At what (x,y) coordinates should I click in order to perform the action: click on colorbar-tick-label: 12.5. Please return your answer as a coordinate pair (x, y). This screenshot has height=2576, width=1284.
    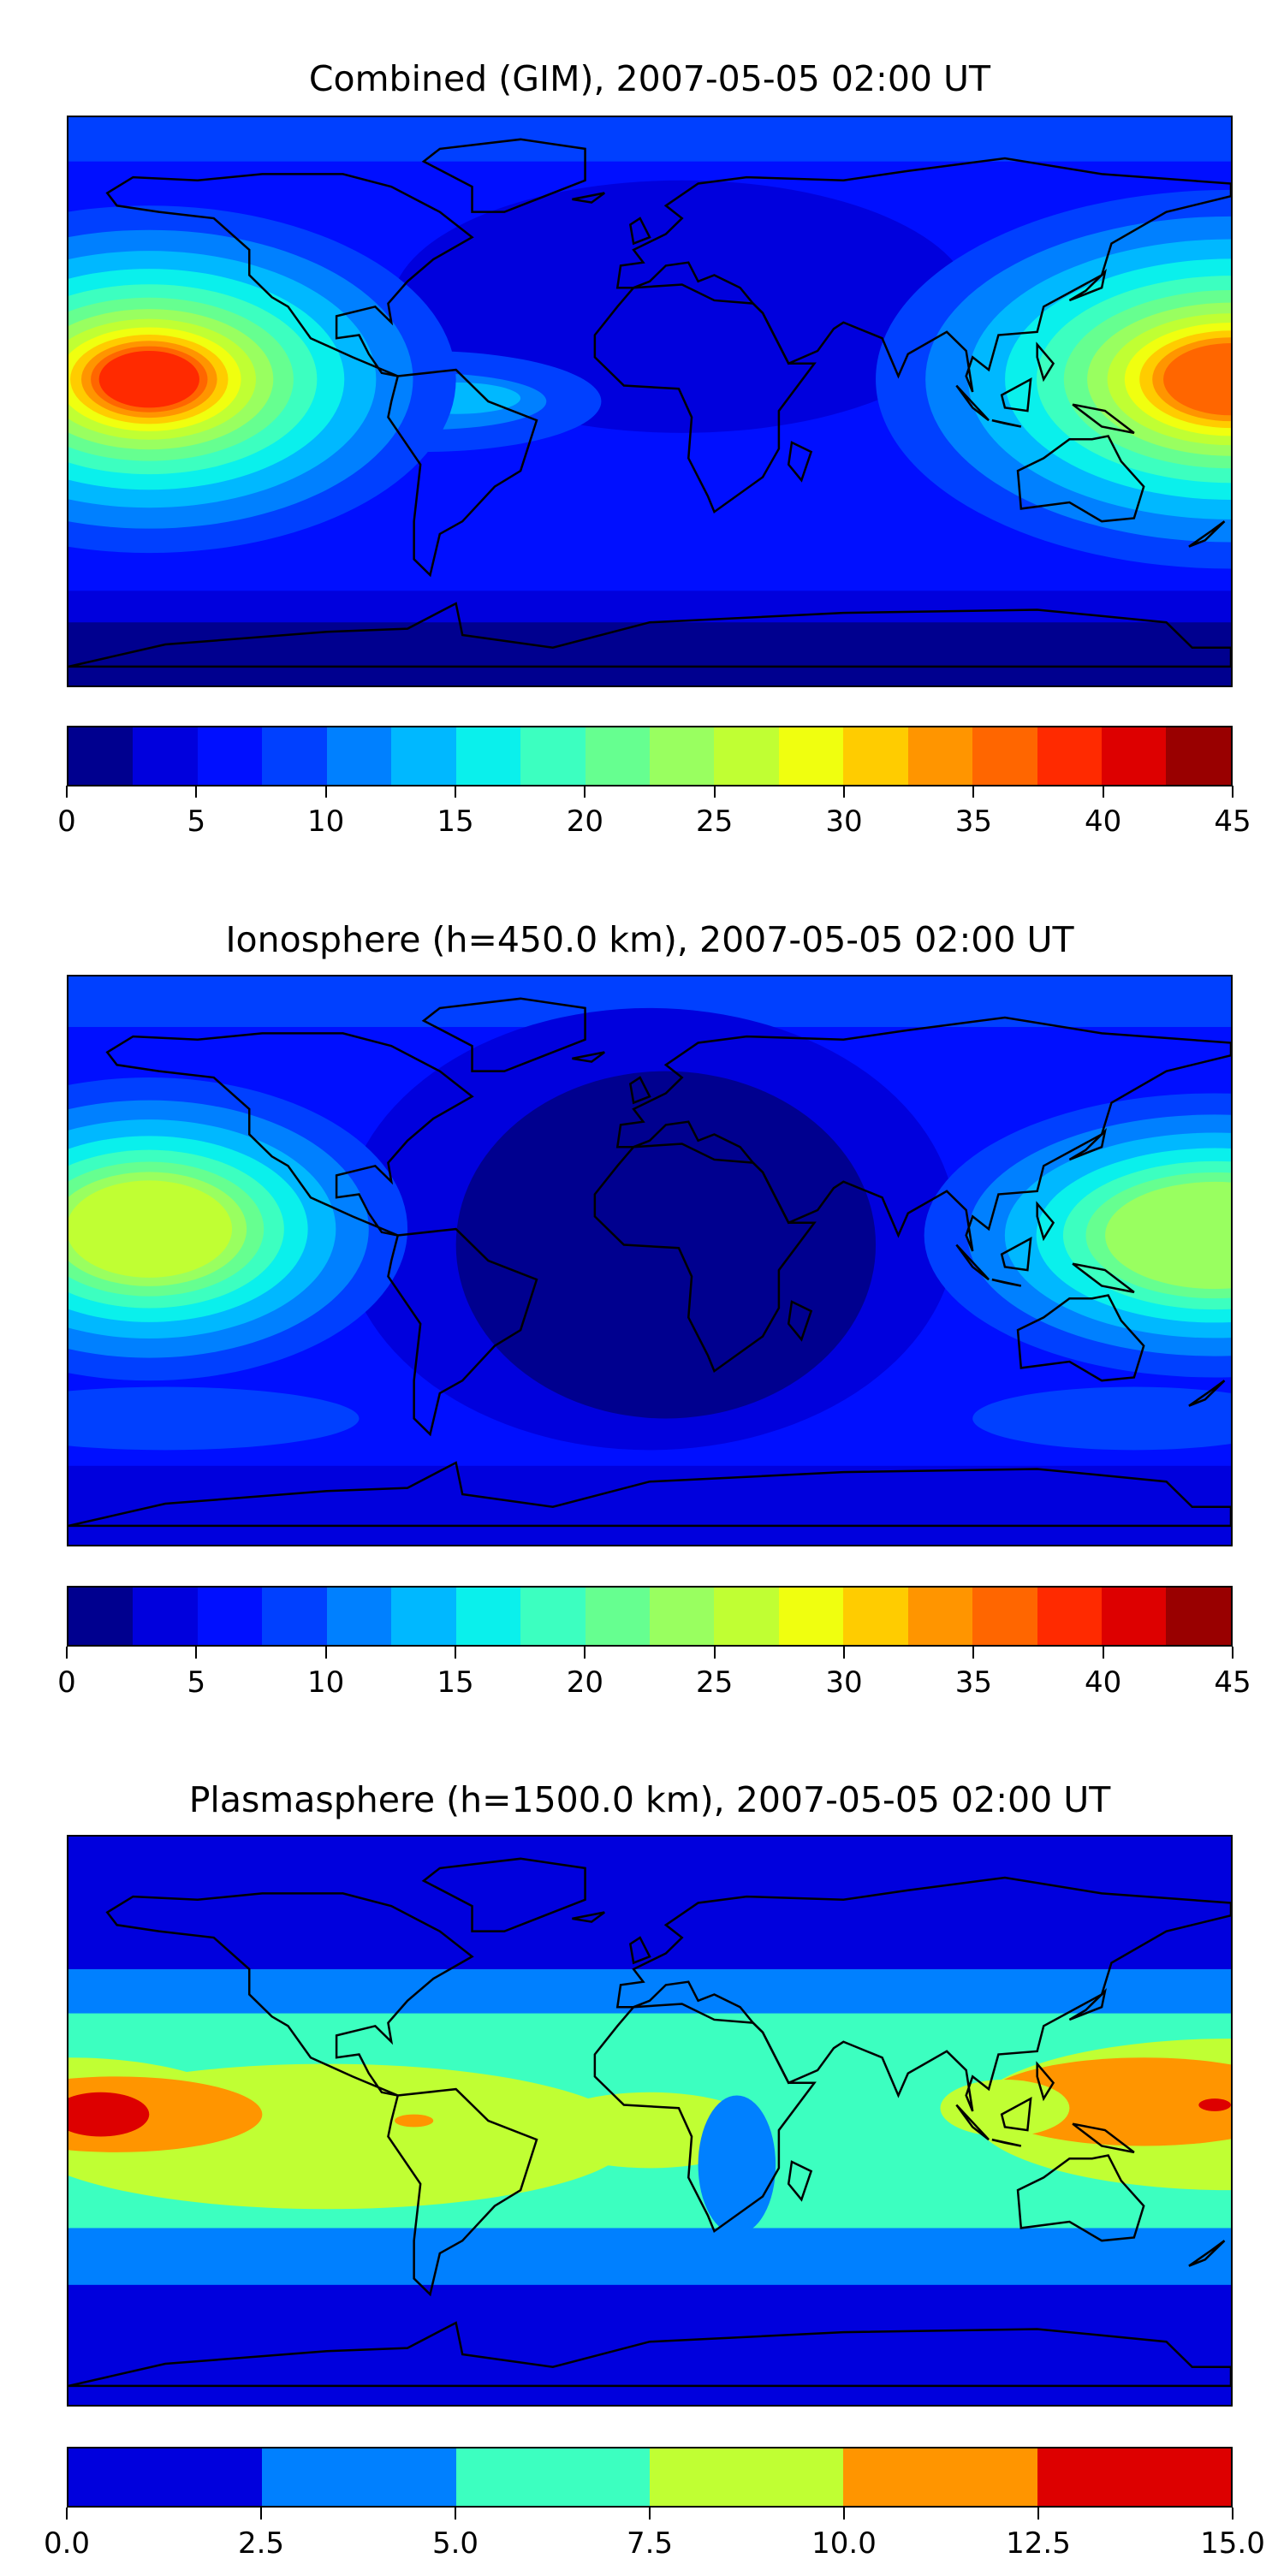
    Looking at the image, I should click on (1038, 2543).